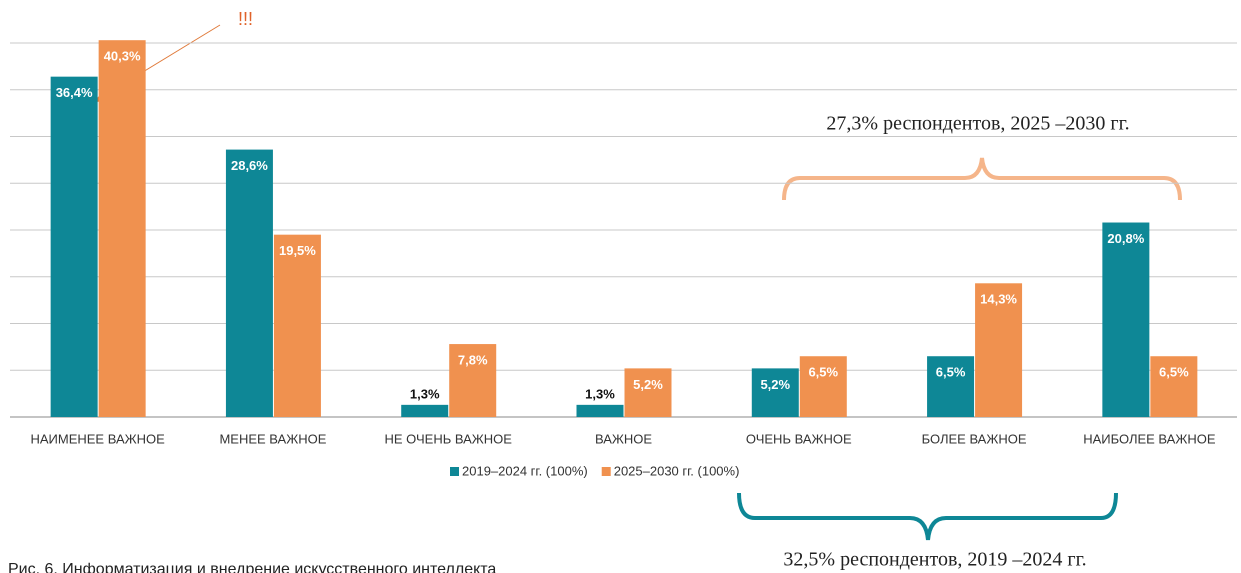 The image size is (1241, 573). I want to click on data-label: 28,6%, so click(249, 165).